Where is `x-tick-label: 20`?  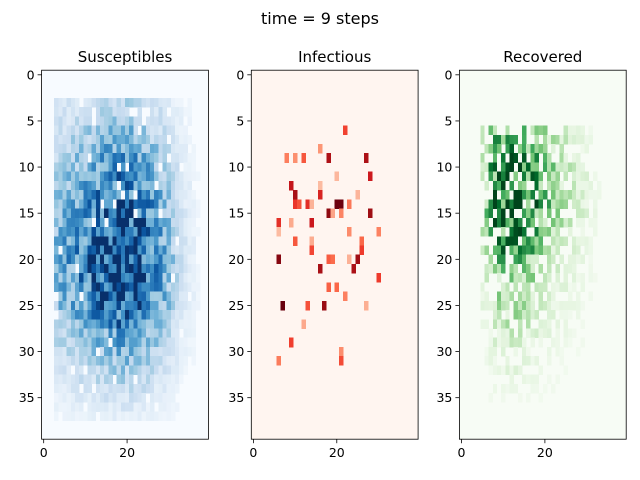 x-tick-label: 20 is located at coordinates (545, 452).